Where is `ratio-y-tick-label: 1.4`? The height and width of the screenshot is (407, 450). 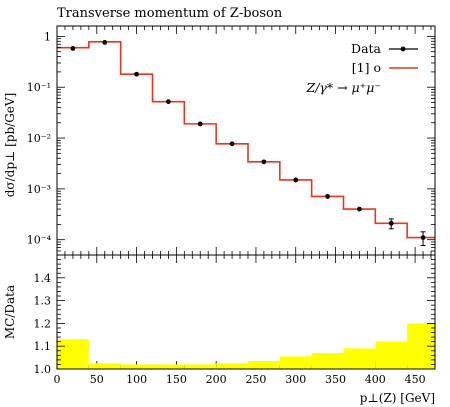
ratio-y-tick-label: 1.4 is located at coordinates (43, 278).